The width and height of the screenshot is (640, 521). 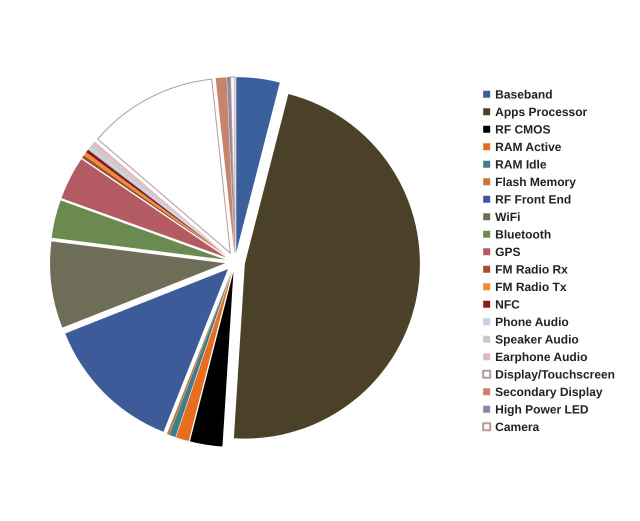 What do you see at coordinates (533, 199) in the screenshot?
I see `legend-label: RF Front End` at bounding box center [533, 199].